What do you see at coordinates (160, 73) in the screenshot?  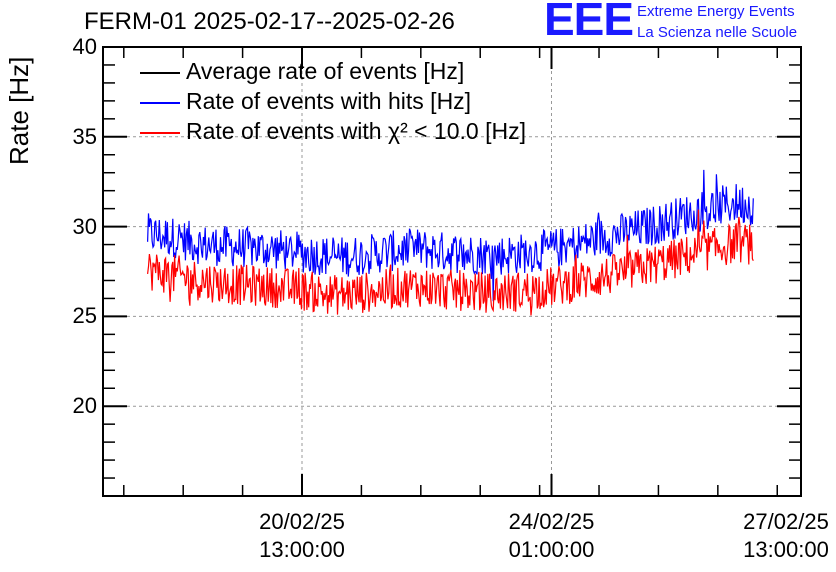 I see `legend-swatch-average` at bounding box center [160, 73].